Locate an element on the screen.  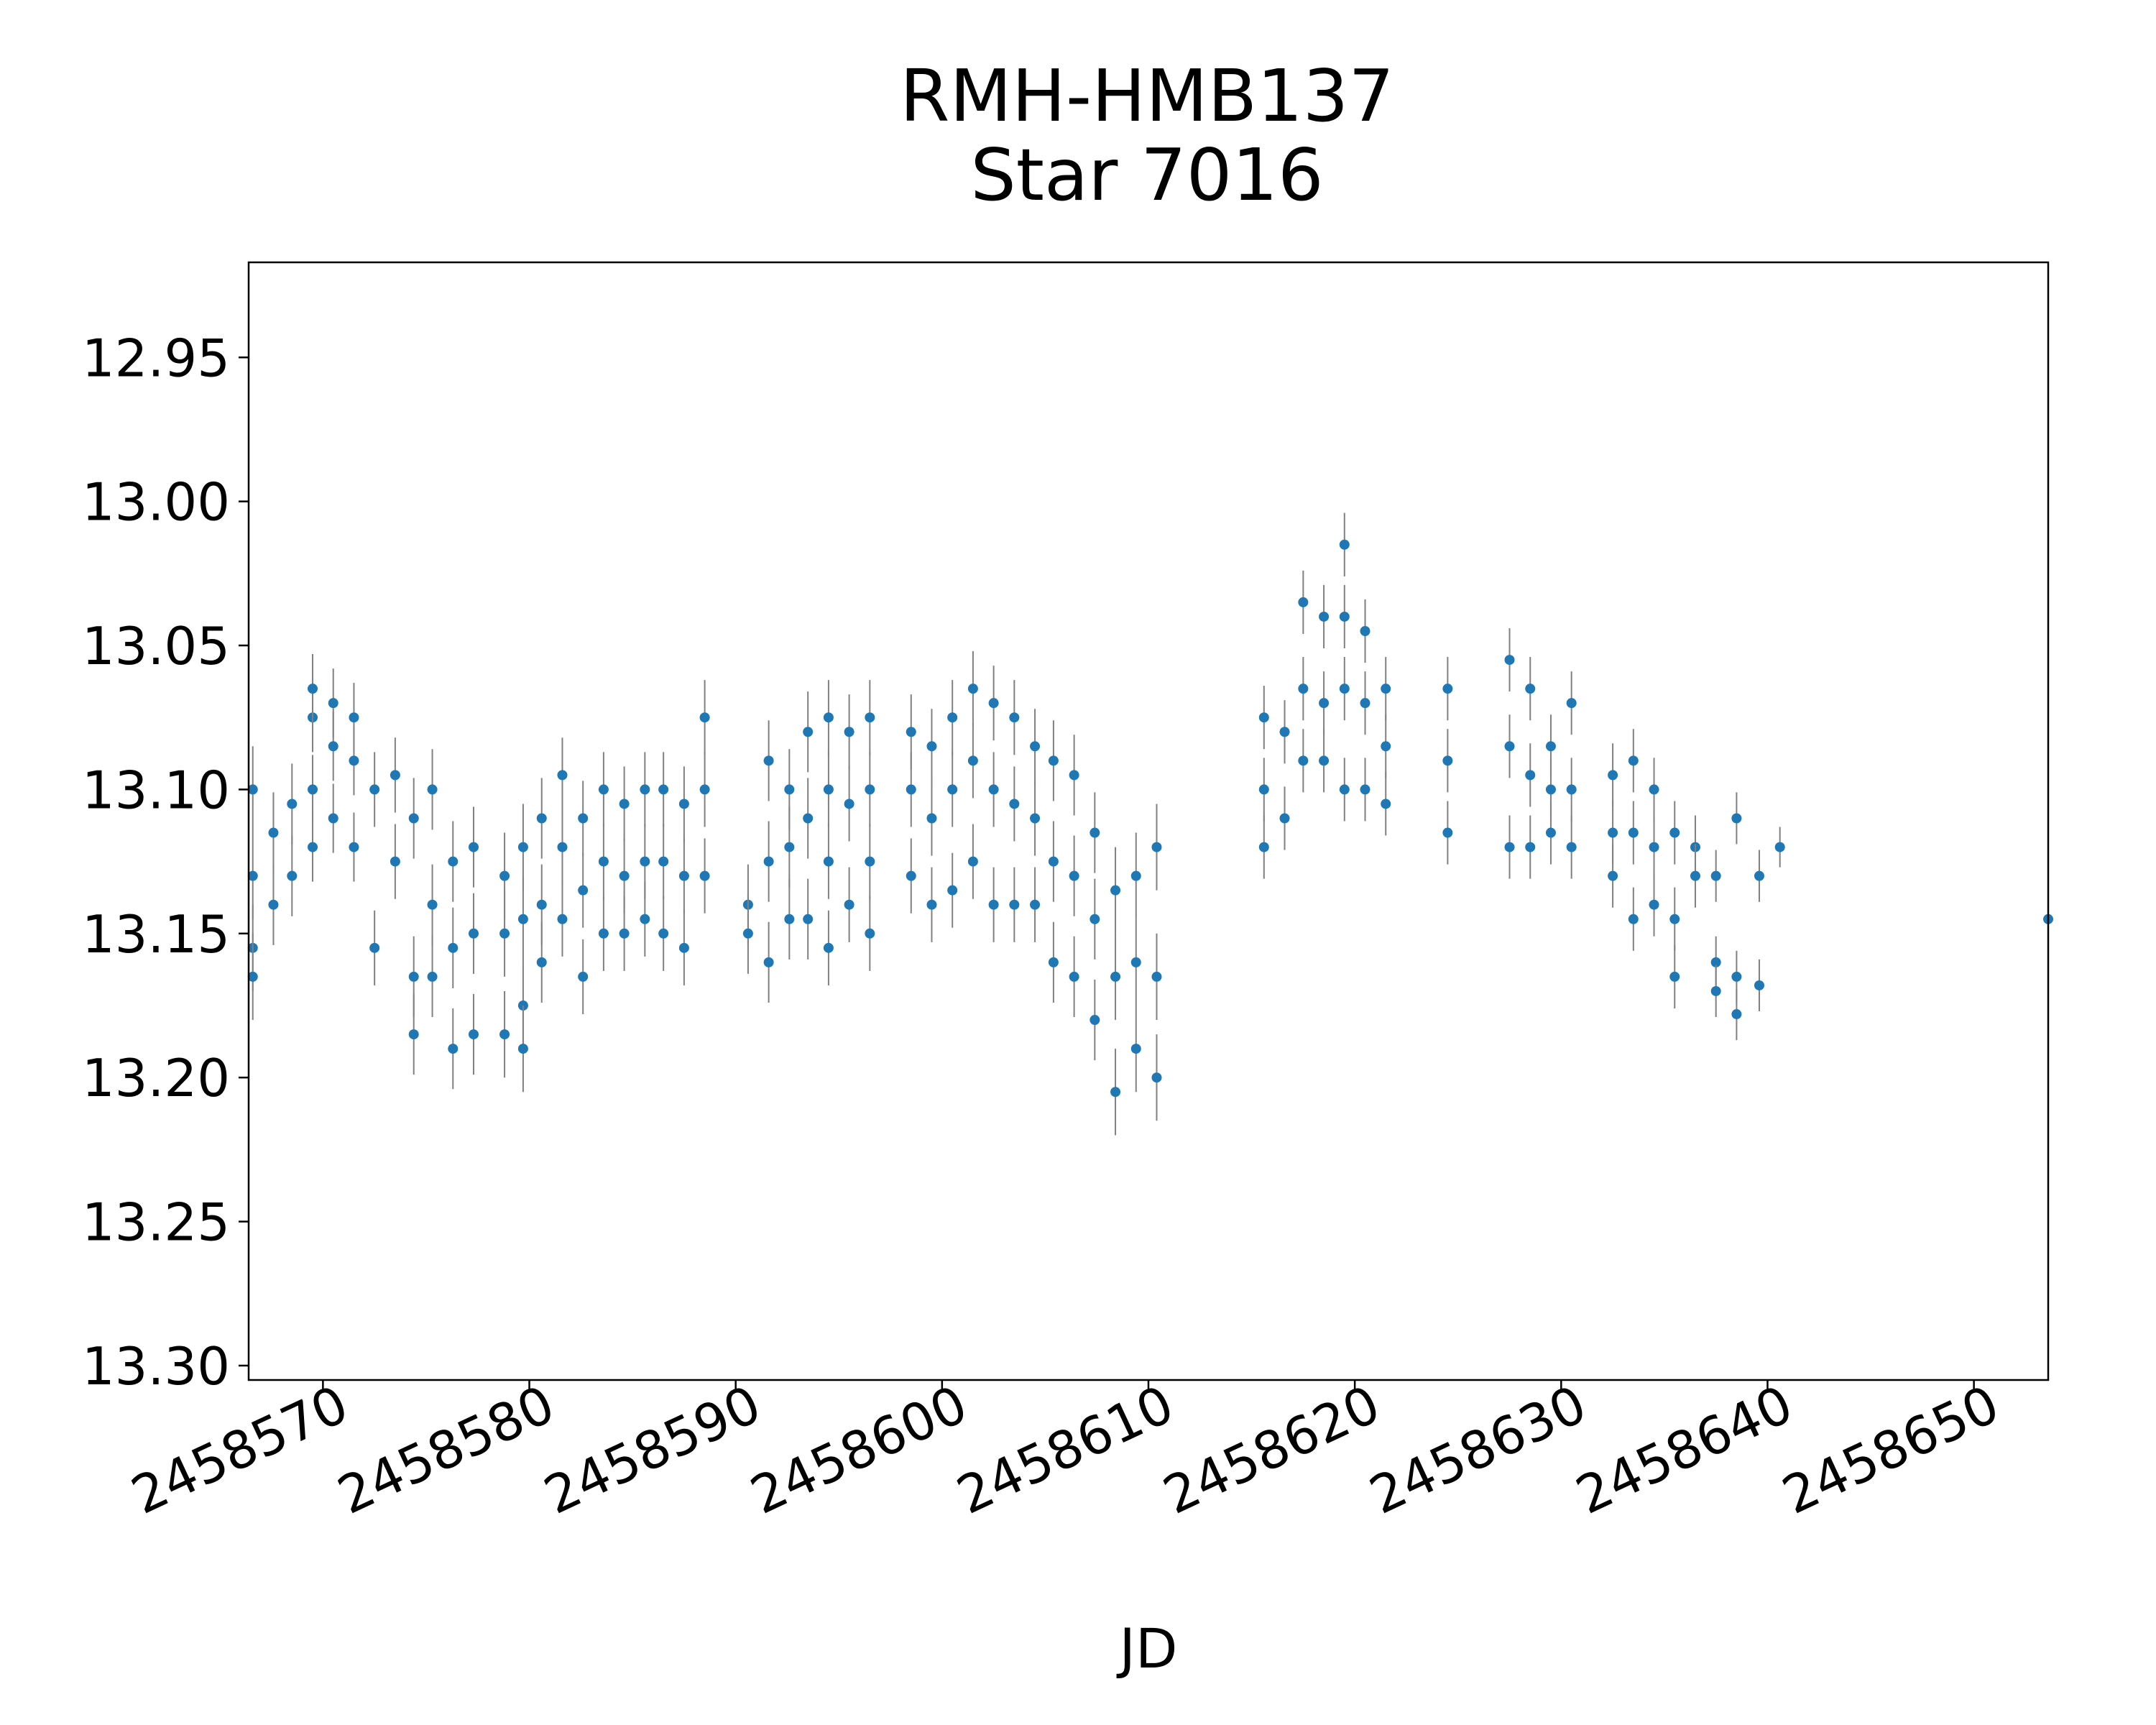
x-tick-label: 2458610 is located at coordinates (1065, 1450).